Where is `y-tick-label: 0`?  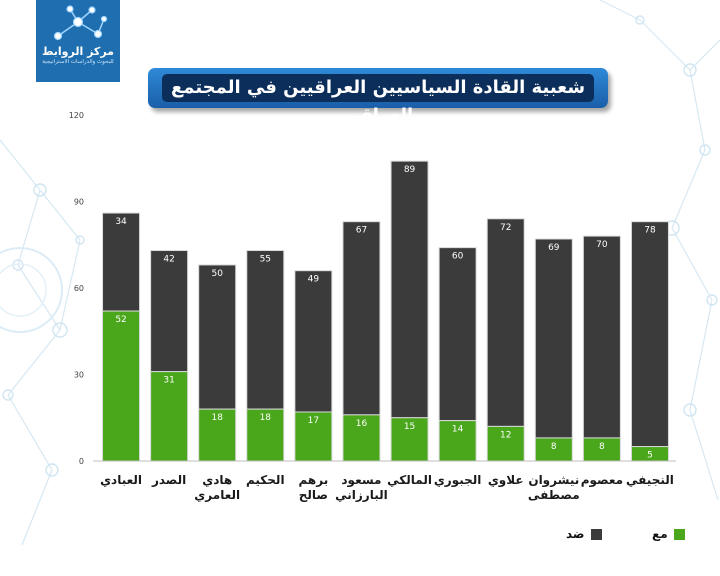
y-tick-label: 0 is located at coordinates (81, 461).